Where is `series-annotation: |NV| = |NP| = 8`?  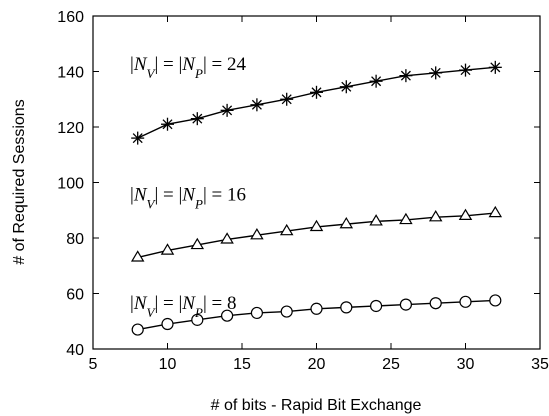 series-annotation: |NV| = |NP| = 8 is located at coordinates (183, 306).